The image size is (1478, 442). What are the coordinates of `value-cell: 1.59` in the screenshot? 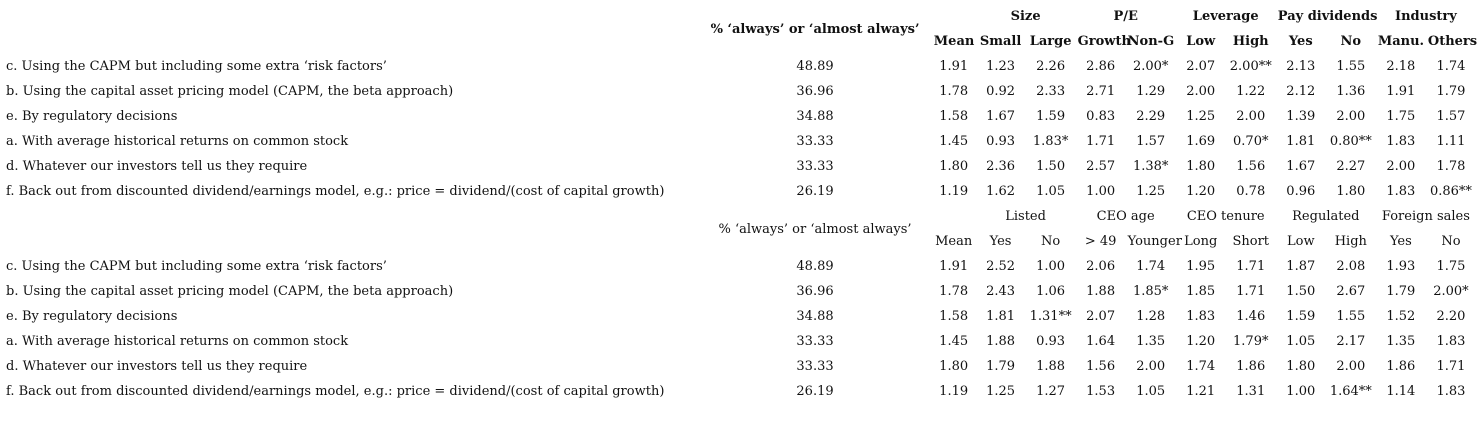 It's located at (1051, 116).